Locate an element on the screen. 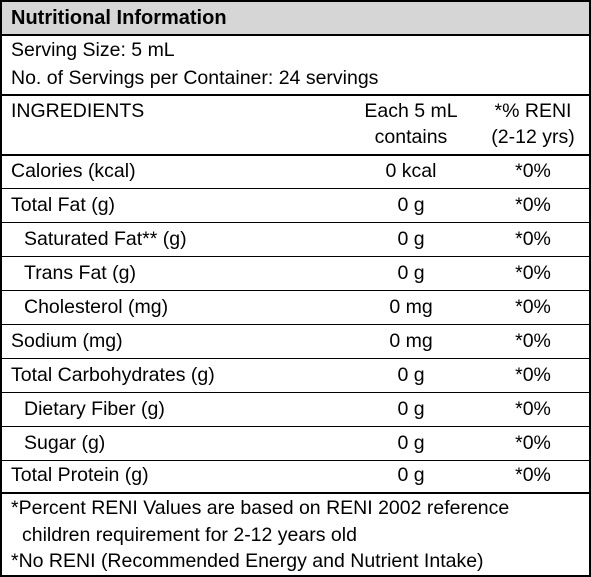  ingredients-header: INGREDIENTS is located at coordinates (78, 111).